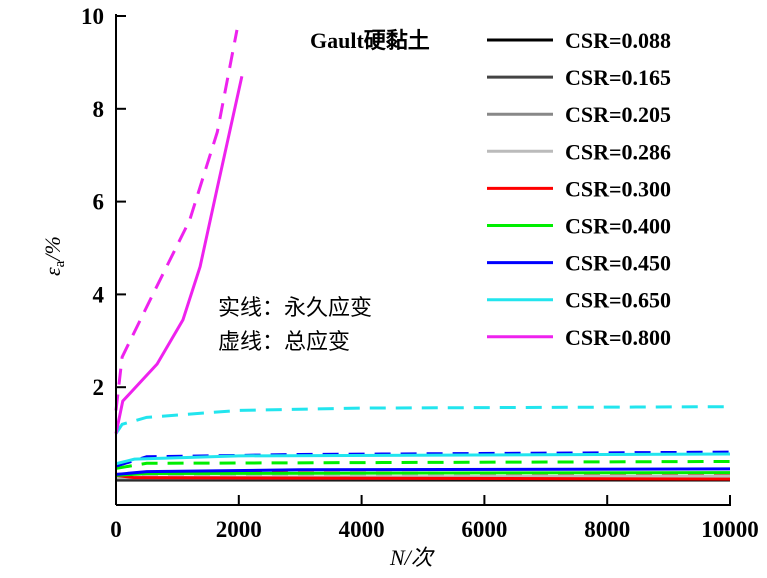 The image size is (767, 578). What do you see at coordinates (423, 464) in the screenshot?
I see `series-total-csr-0.400` at bounding box center [423, 464].